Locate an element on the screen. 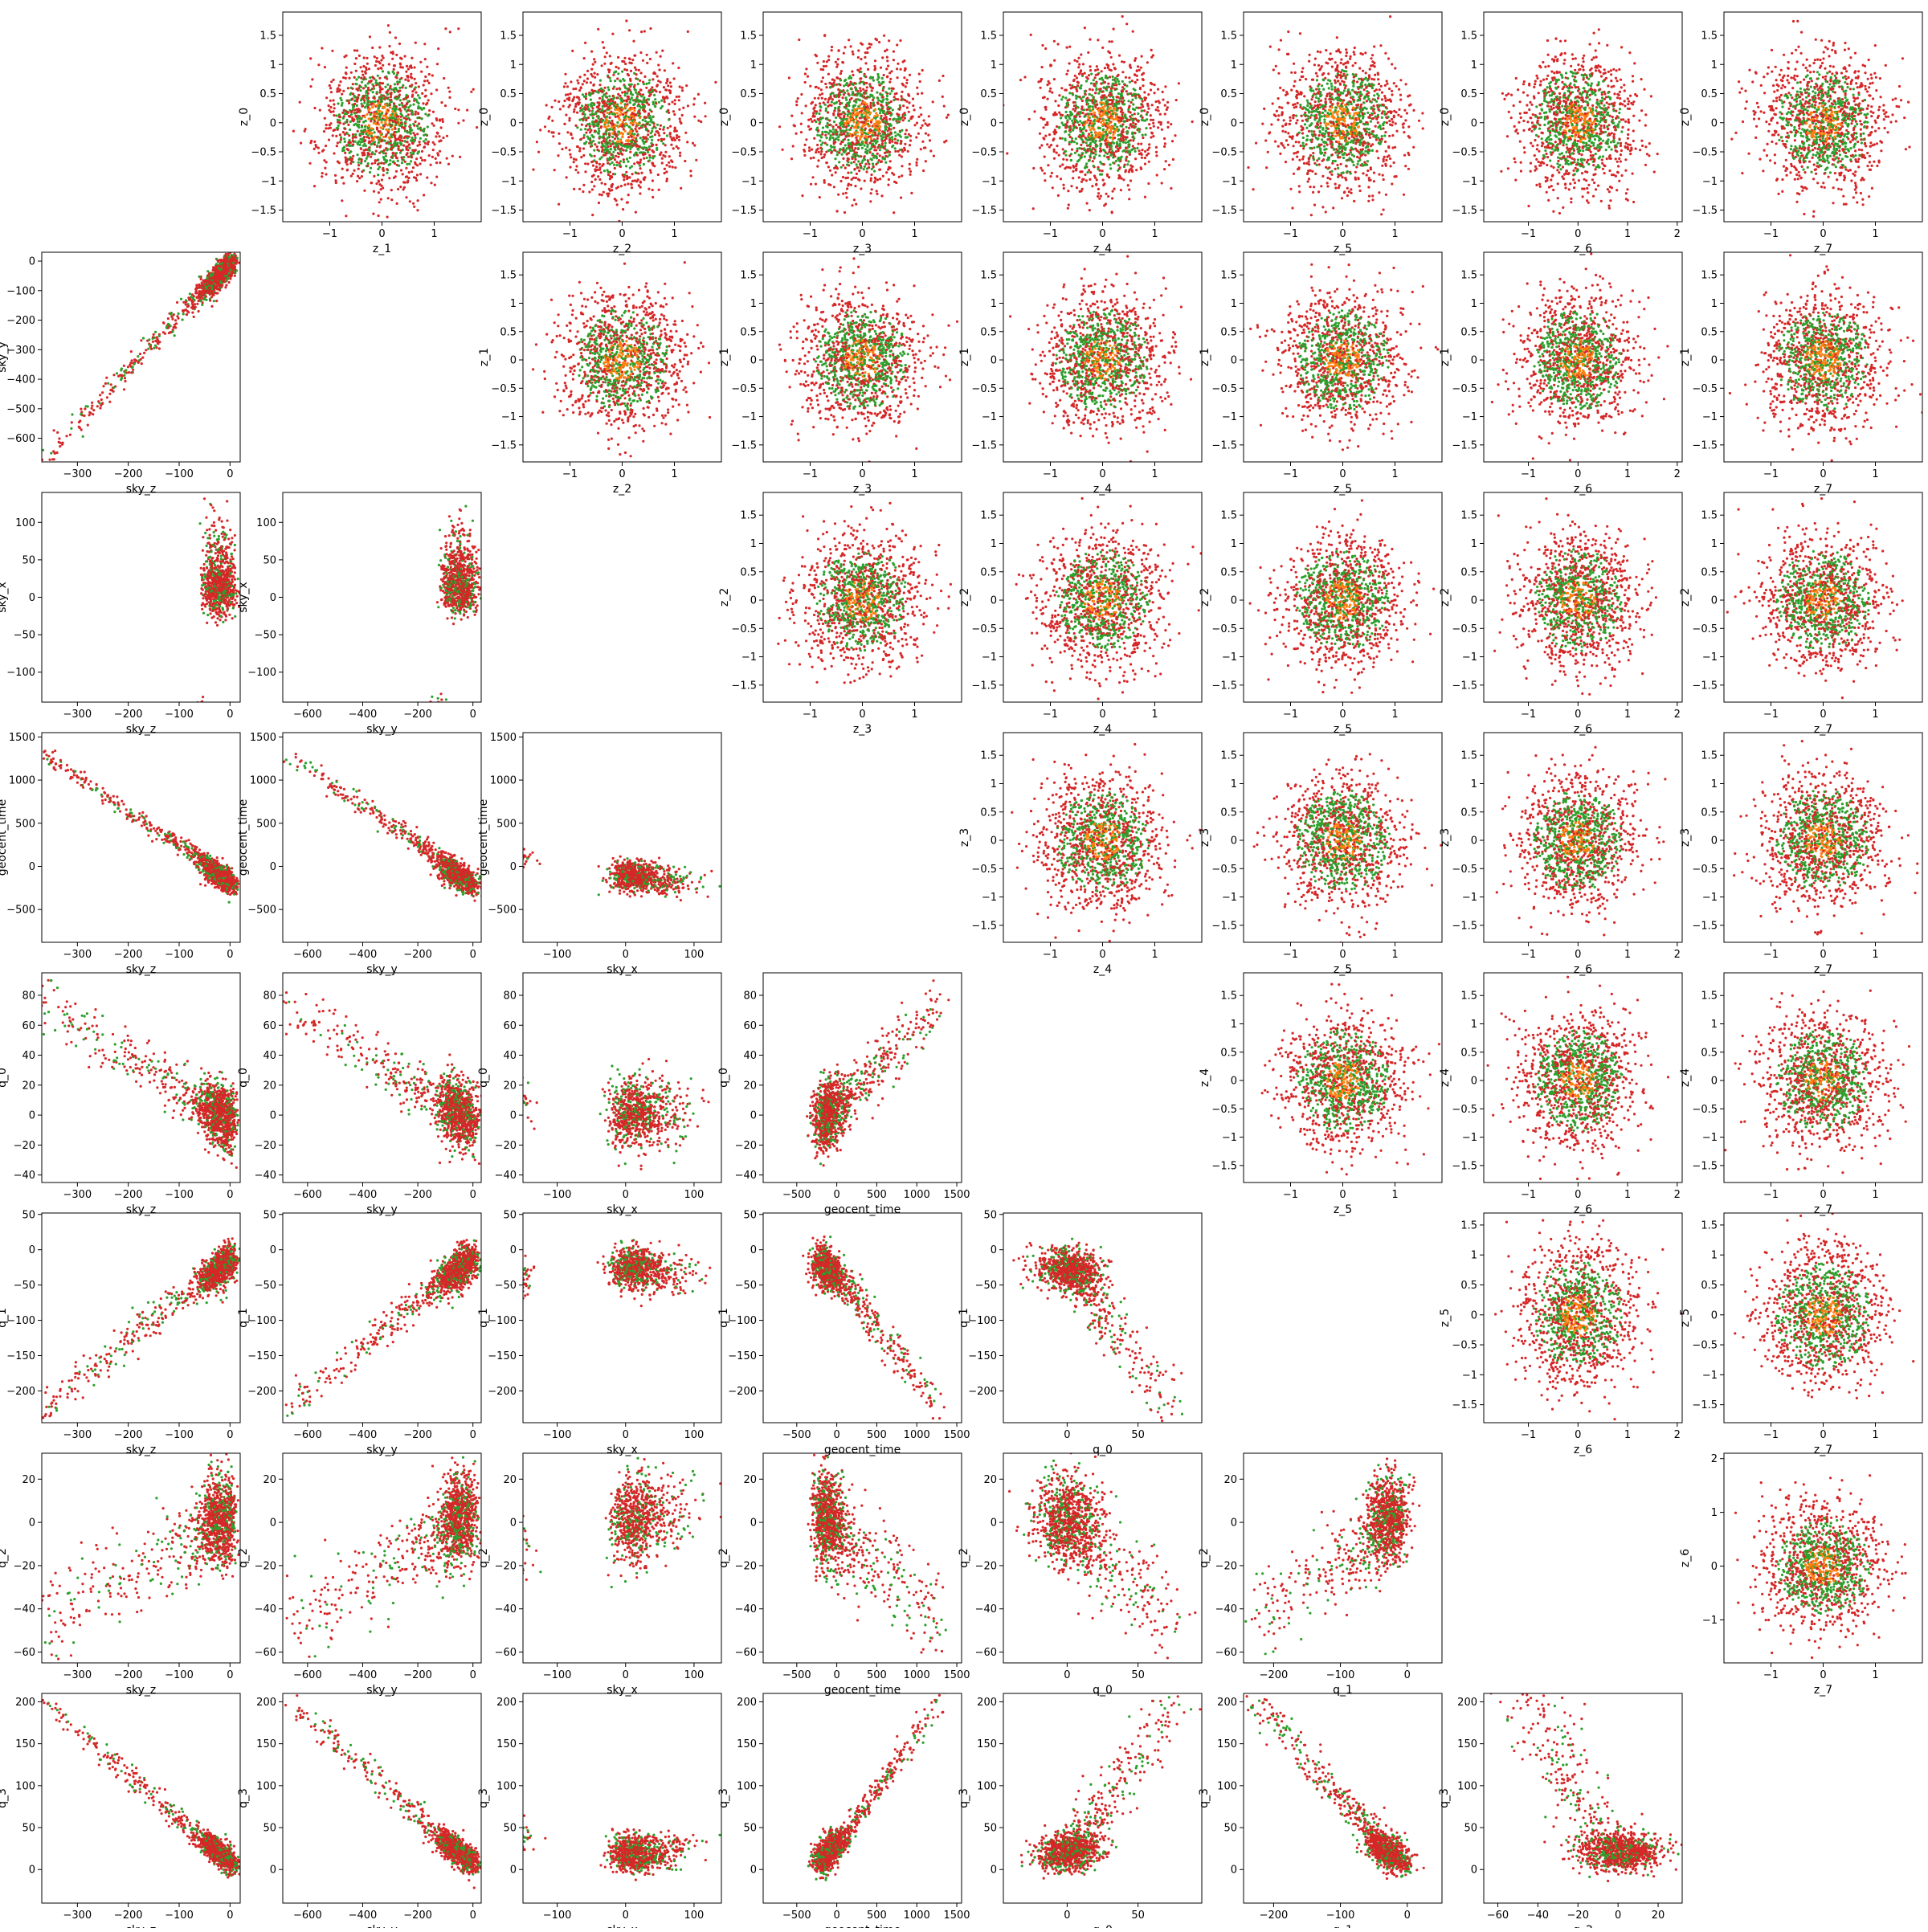 This screenshot has height=1932, width=1928. y-tick-label: 1.5 is located at coordinates (267, 37).